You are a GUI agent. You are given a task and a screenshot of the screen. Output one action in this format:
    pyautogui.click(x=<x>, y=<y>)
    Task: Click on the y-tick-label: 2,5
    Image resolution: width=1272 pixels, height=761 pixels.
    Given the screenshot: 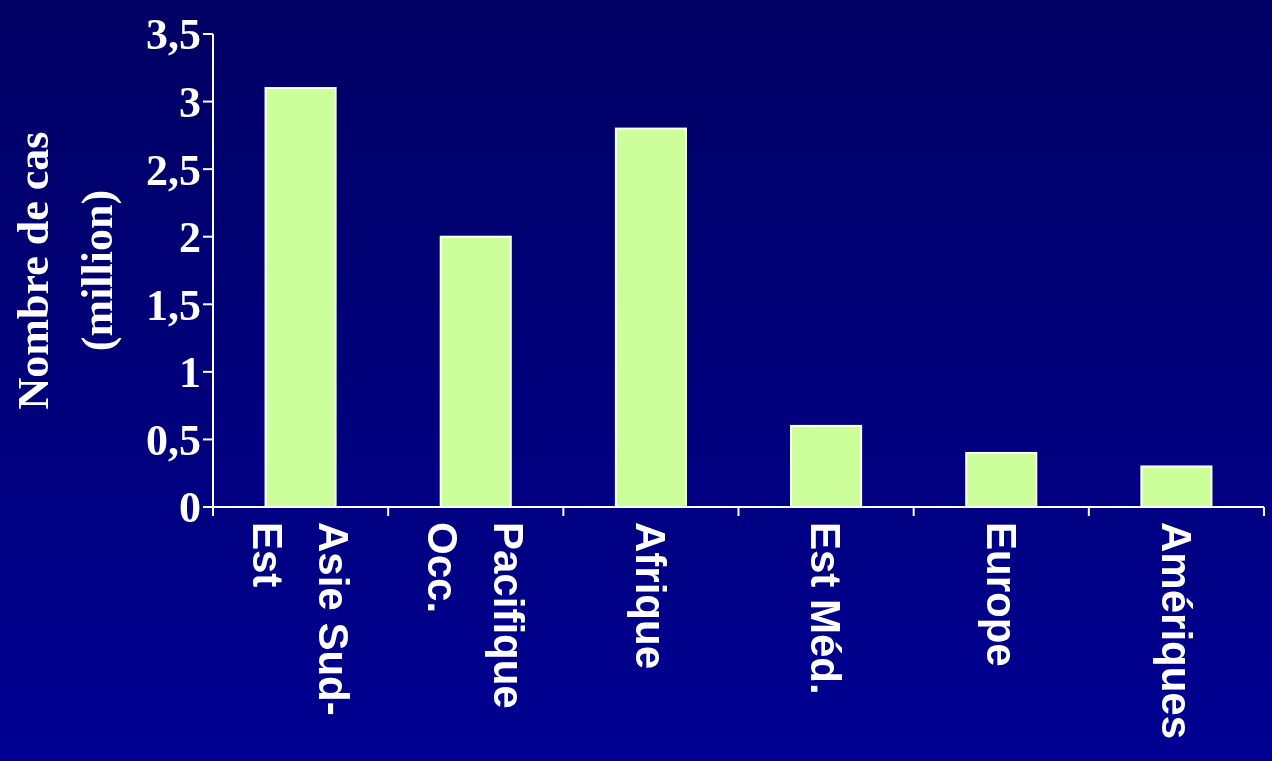 What is the action you would take?
    pyautogui.click(x=173, y=170)
    